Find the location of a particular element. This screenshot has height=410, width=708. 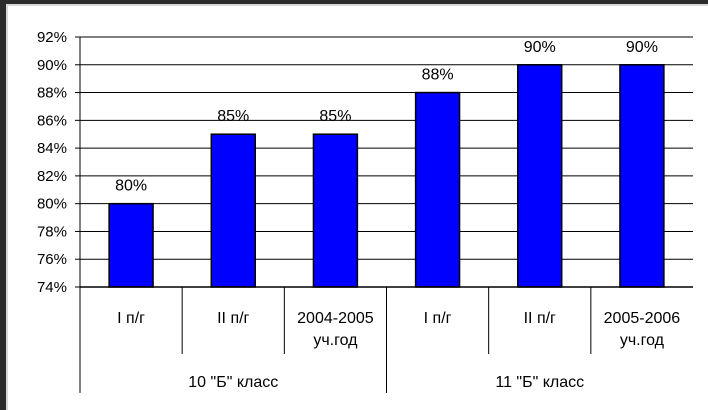

category-label: 2005-2006 is located at coordinates (642, 318).